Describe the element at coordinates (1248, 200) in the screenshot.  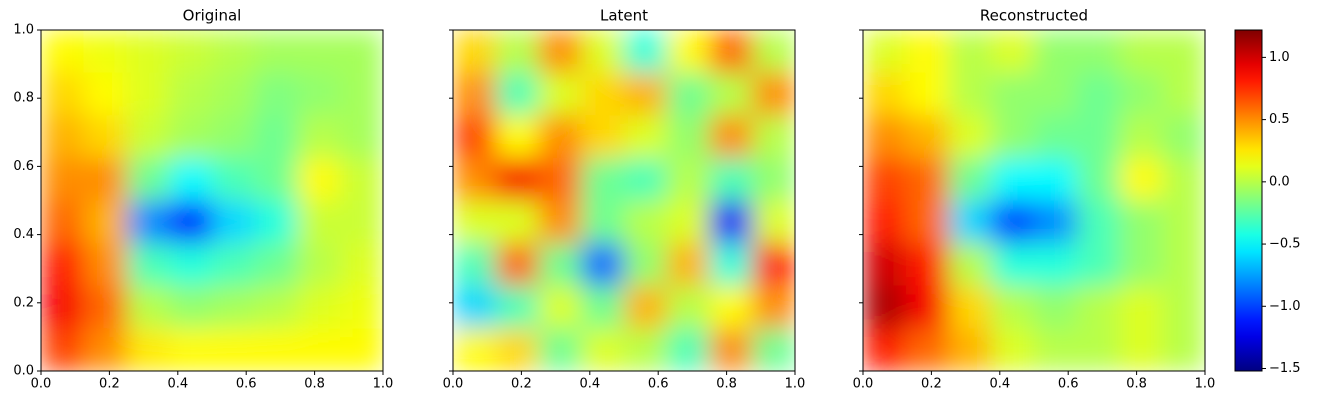
I see `colorbar` at that location.